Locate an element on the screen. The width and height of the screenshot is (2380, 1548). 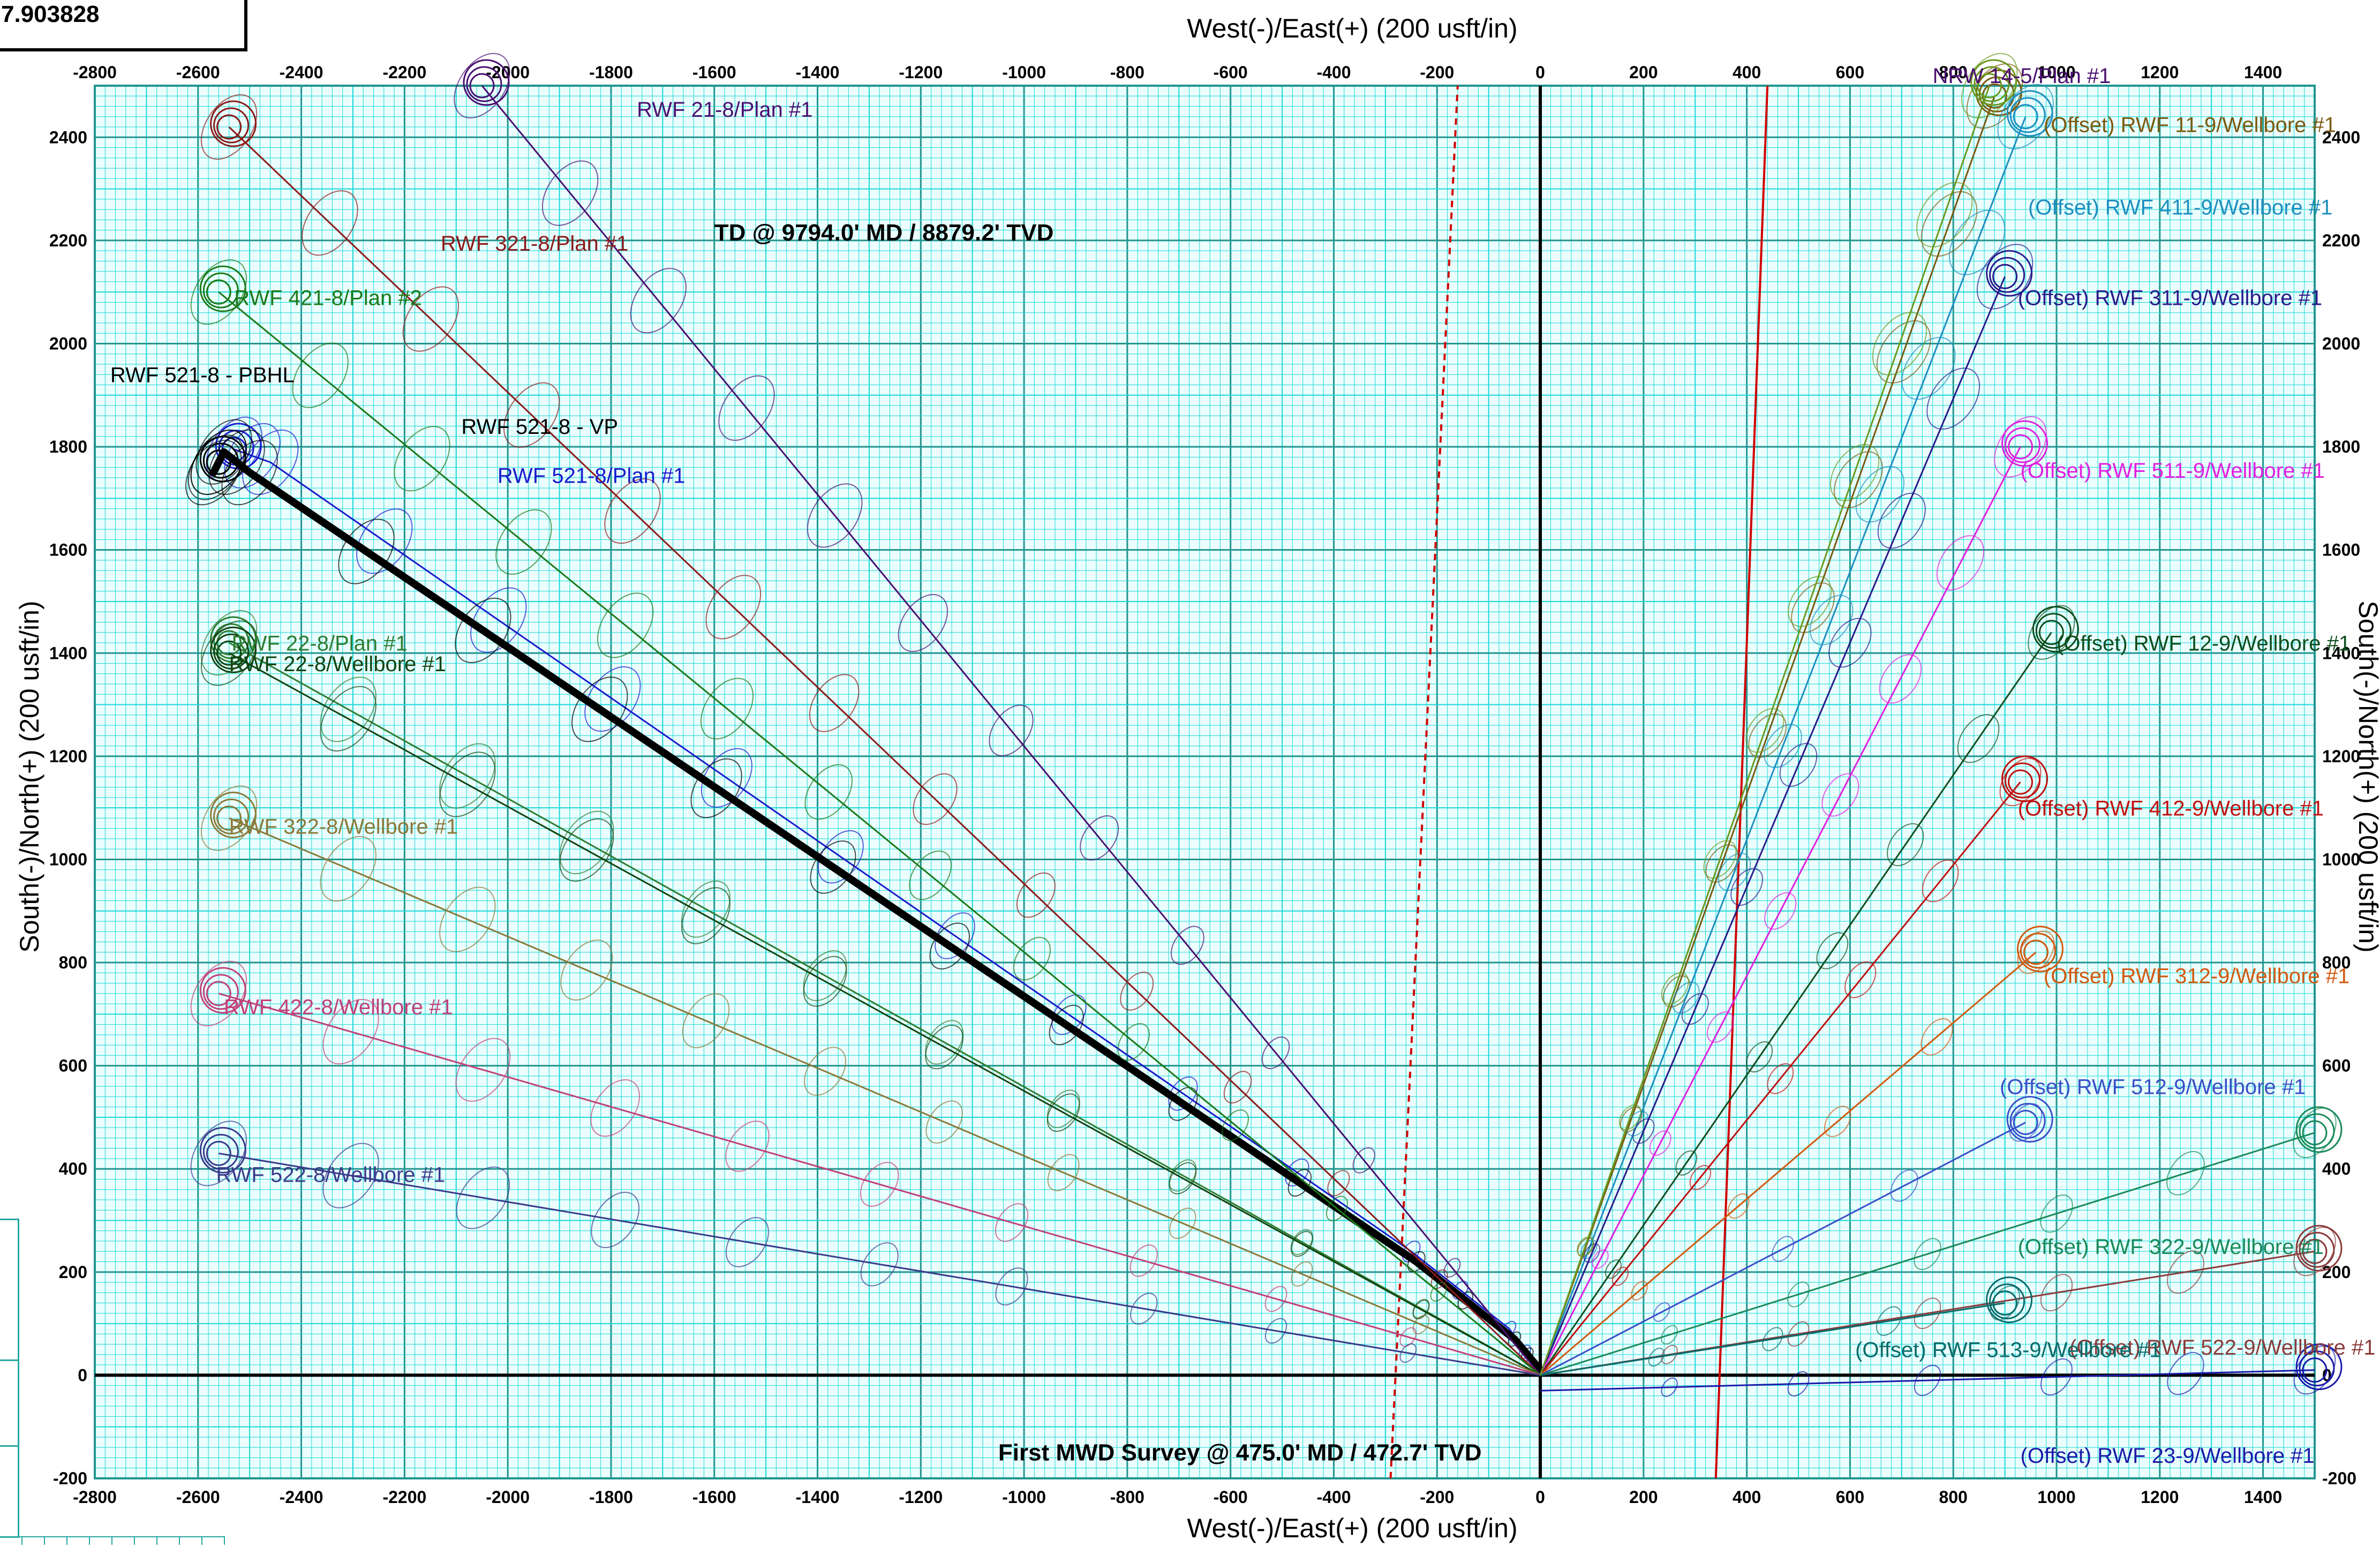
x-tick-label-bottom: 200 is located at coordinates (1643, 1497).